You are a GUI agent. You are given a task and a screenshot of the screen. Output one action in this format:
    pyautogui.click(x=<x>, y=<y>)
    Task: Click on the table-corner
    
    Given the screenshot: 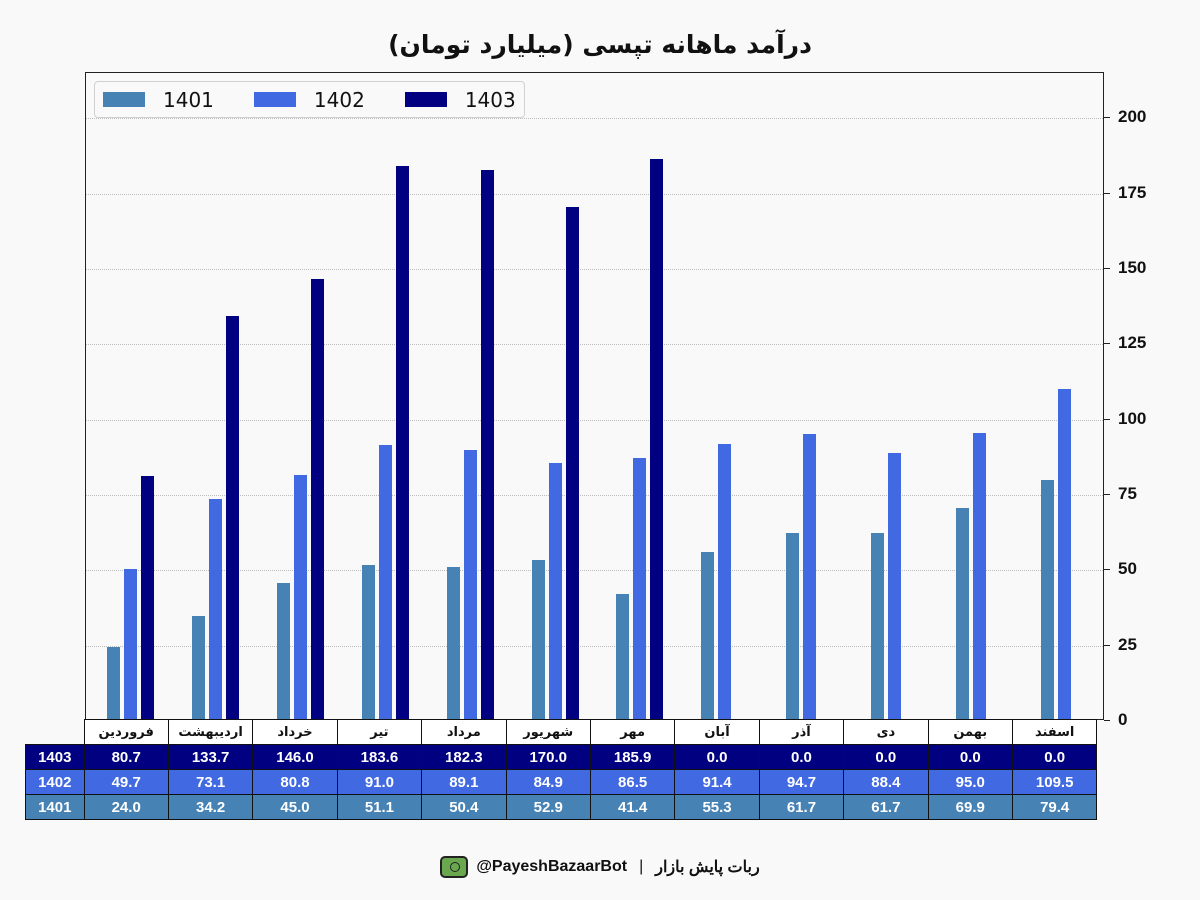 What is the action you would take?
    pyautogui.click(x=55, y=732)
    